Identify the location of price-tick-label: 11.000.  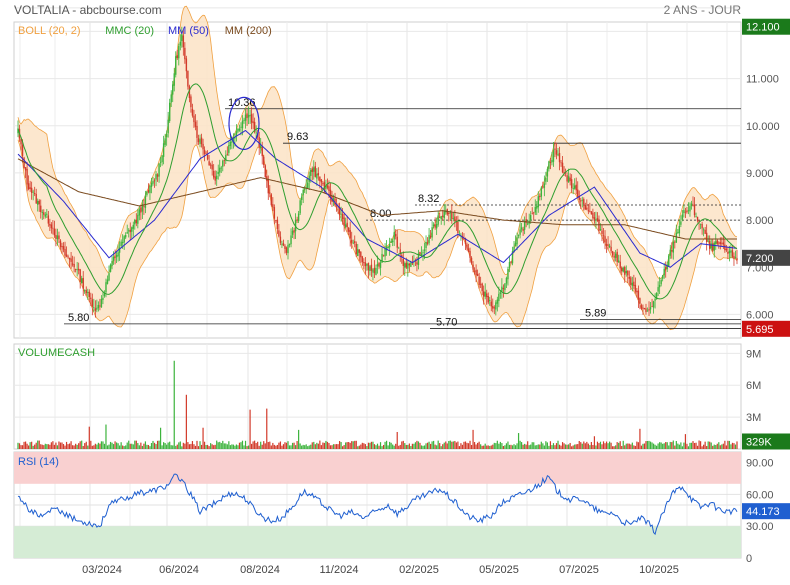
(762, 80).